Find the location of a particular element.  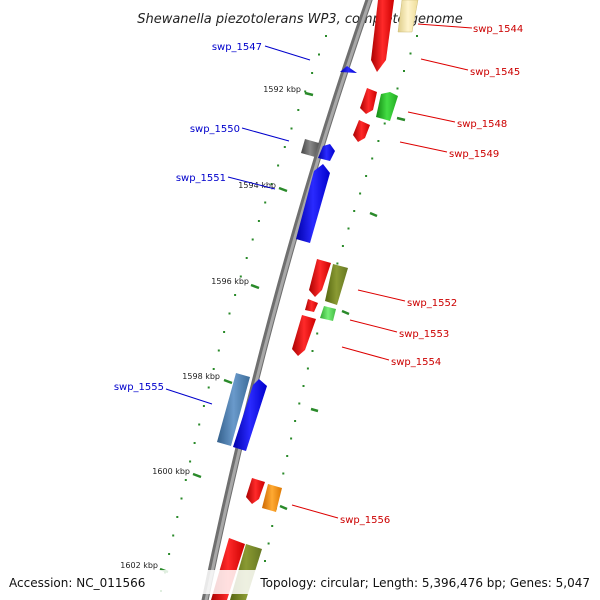

tick-1598: 1598 kbp is located at coordinates (207, 378).